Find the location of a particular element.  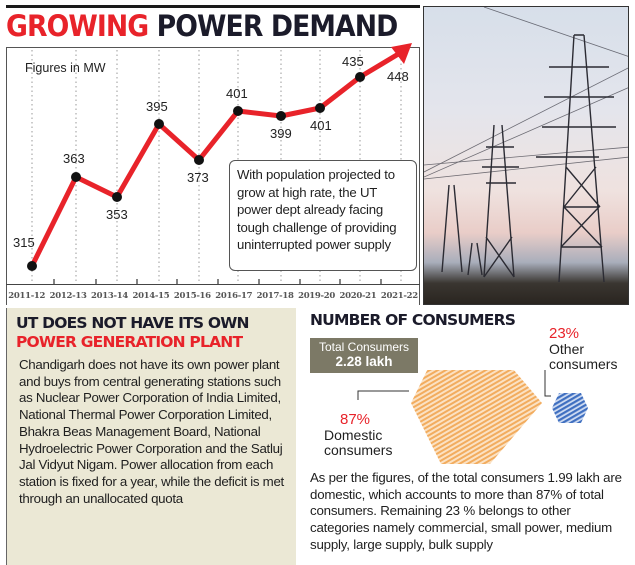

other-consumers-label: 23% Other consumers is located at coordinates (583, 349).